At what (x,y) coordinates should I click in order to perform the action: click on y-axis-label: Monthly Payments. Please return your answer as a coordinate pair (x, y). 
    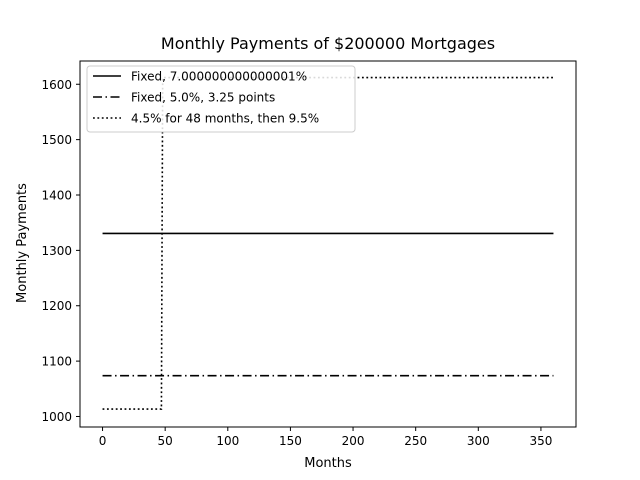
    Looking at the image, I should click on (22, 243).